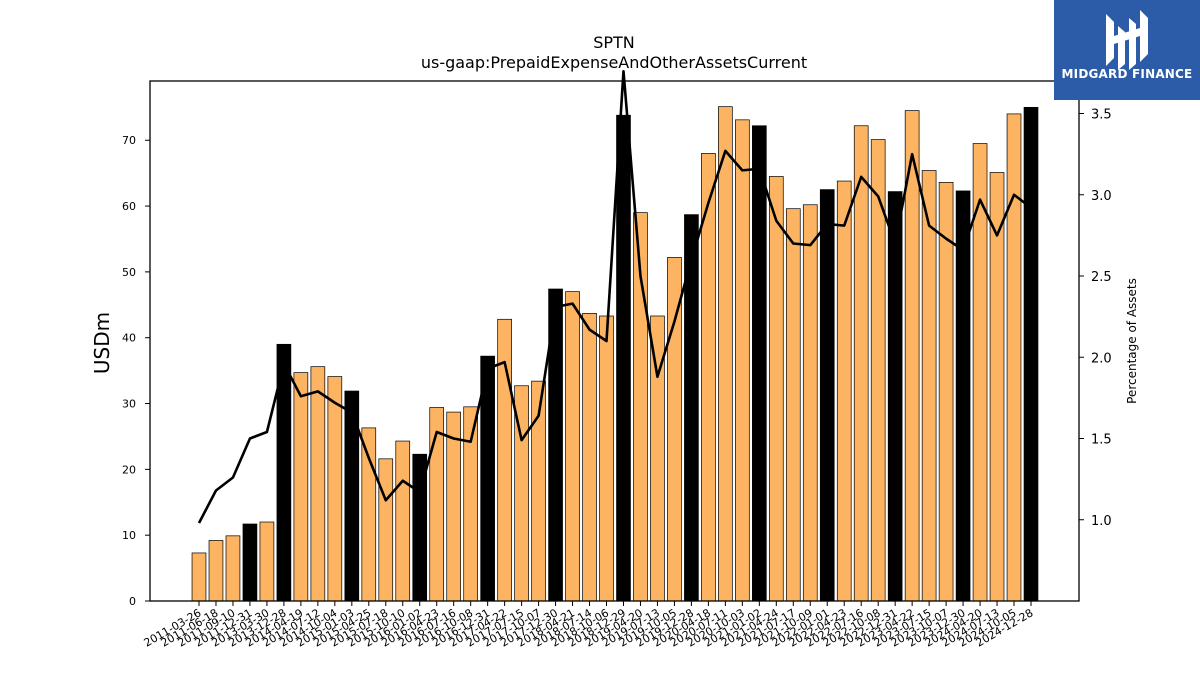 The width and height of the screenshot is (1200, 675). I want to click on brand-logo: MIDGARD FINANCE, so click(1127, 50).